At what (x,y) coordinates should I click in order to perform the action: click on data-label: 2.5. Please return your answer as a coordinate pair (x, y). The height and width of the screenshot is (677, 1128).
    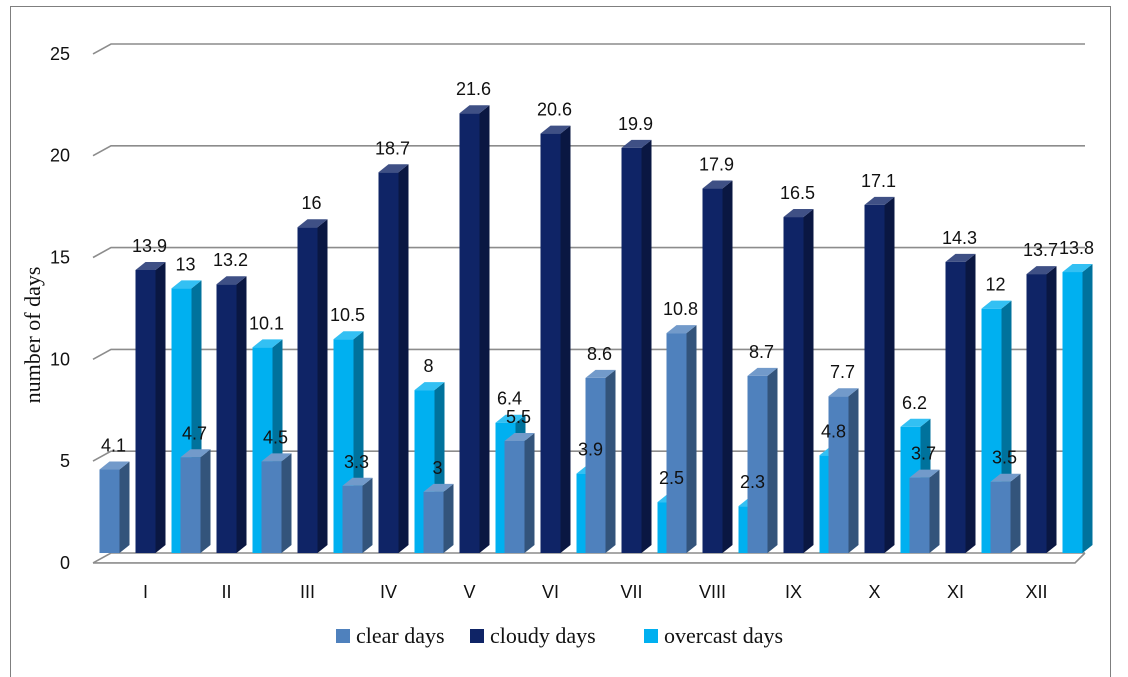
    Looking at the image, I should click on (671, 478).